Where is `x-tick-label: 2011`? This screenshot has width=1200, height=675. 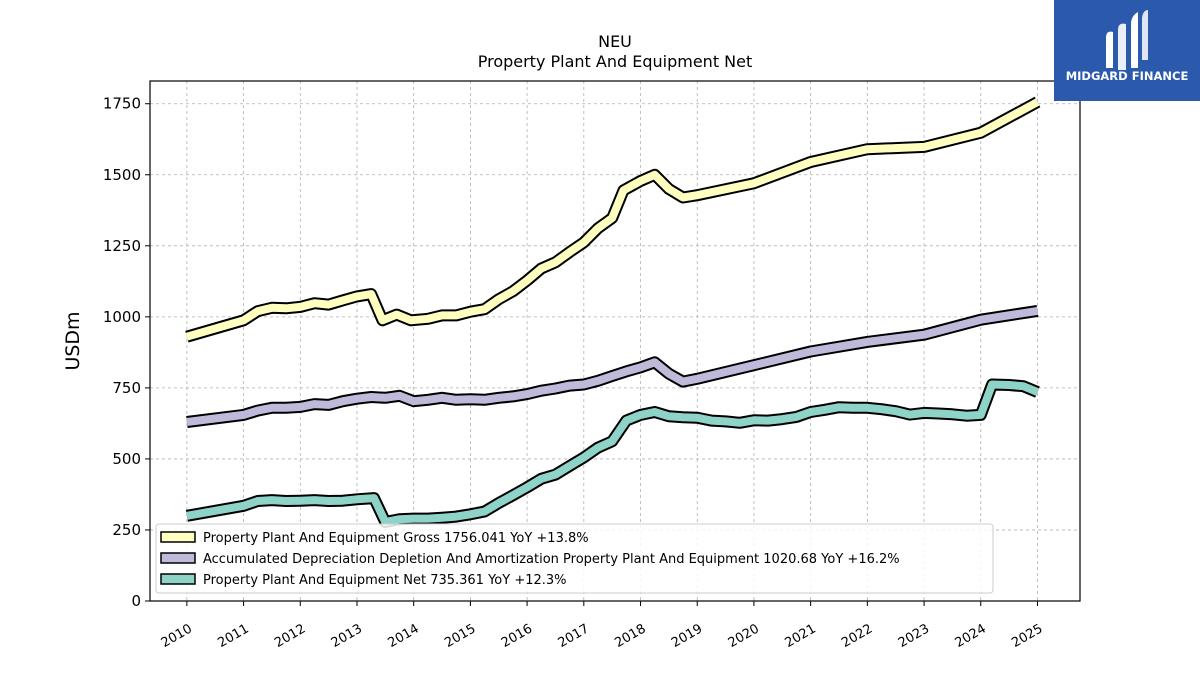
x-tick-label: 2011 is located at coordinates (233, 636).